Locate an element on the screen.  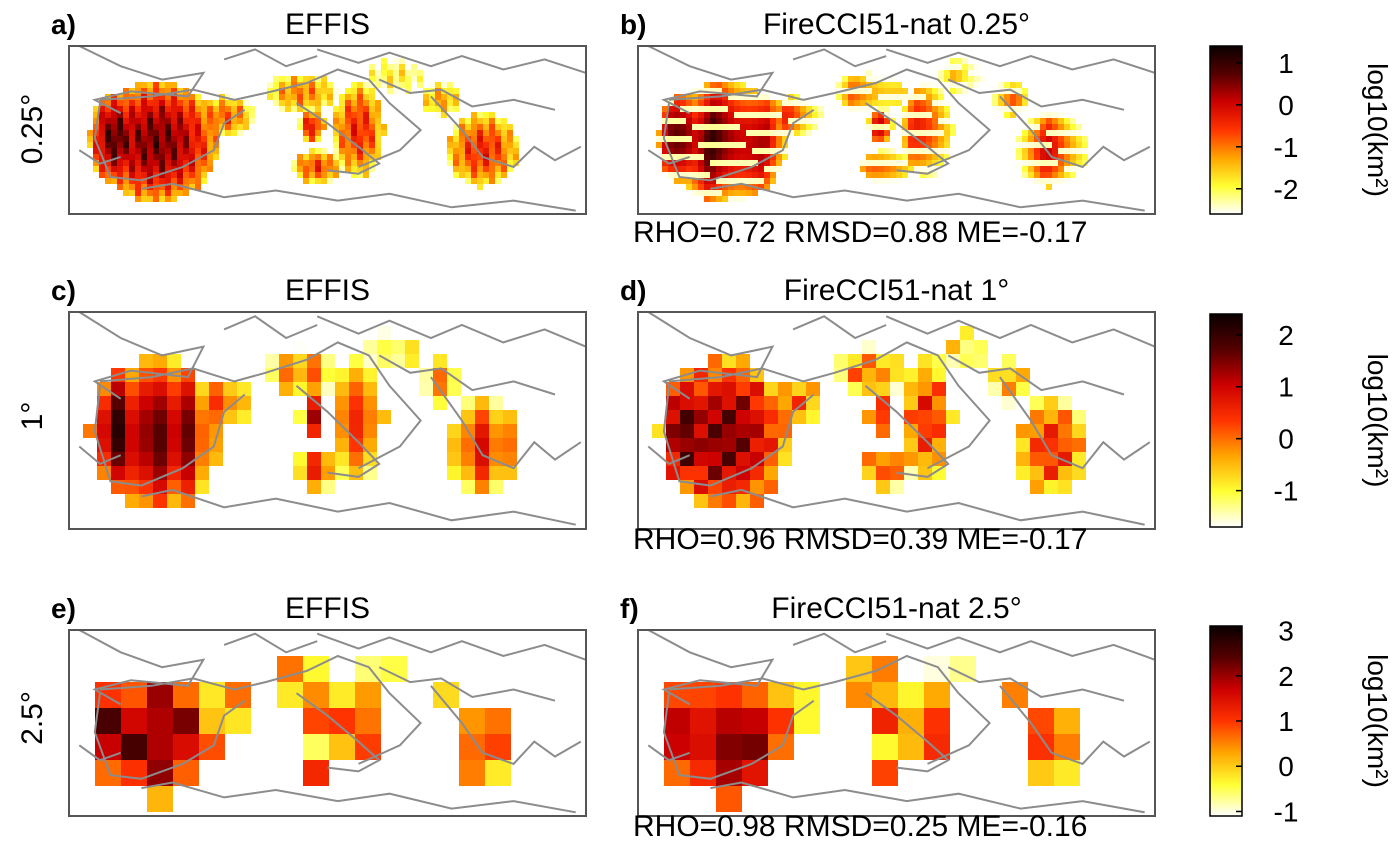
coastlines is located at coordinates (901, 128).